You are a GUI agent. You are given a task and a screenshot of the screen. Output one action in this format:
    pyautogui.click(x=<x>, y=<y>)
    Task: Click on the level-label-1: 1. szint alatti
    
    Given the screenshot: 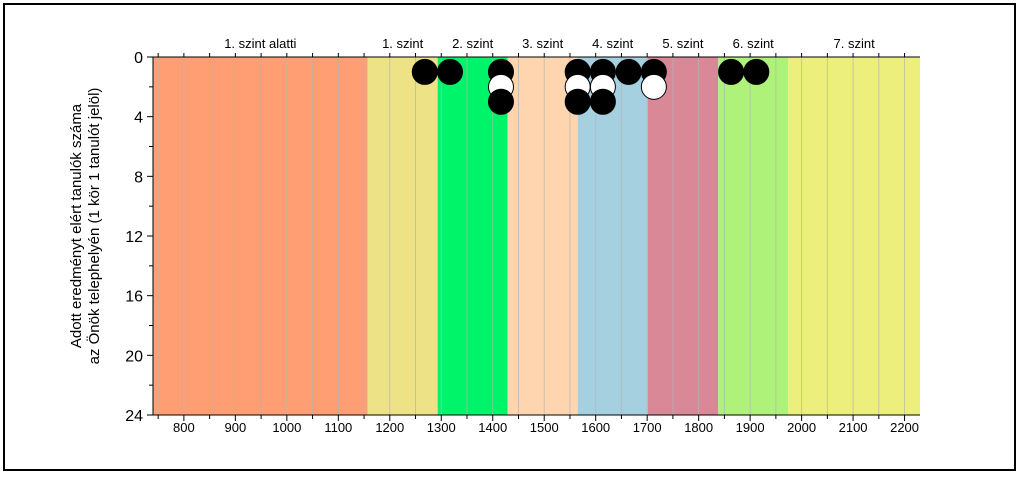 What is the action you would take?
    pyautogui.click(x=260, y=43)
    